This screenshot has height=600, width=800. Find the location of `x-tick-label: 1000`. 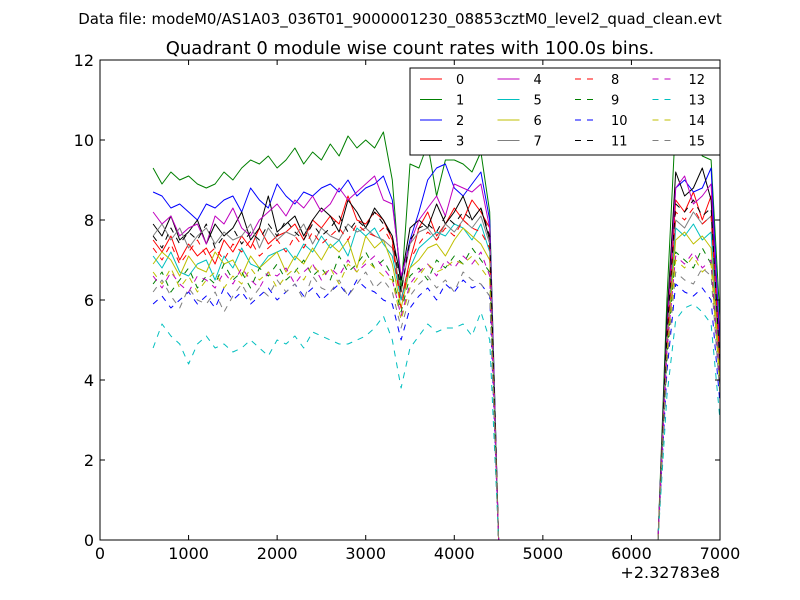

x-tick-label: 1000 is located at coordinates (188, 553).